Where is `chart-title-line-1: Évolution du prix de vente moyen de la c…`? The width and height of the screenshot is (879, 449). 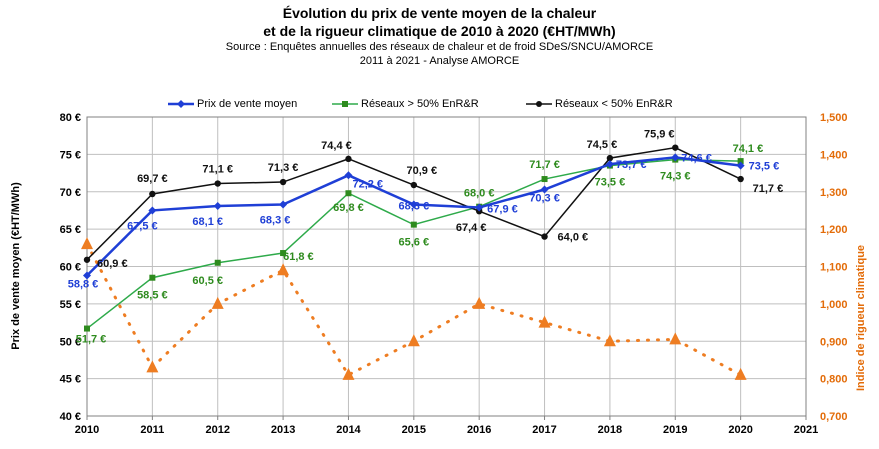 chart-title-line-1: Évolution du prix de vente moyen de la c… is located at coordinates (439, 13).